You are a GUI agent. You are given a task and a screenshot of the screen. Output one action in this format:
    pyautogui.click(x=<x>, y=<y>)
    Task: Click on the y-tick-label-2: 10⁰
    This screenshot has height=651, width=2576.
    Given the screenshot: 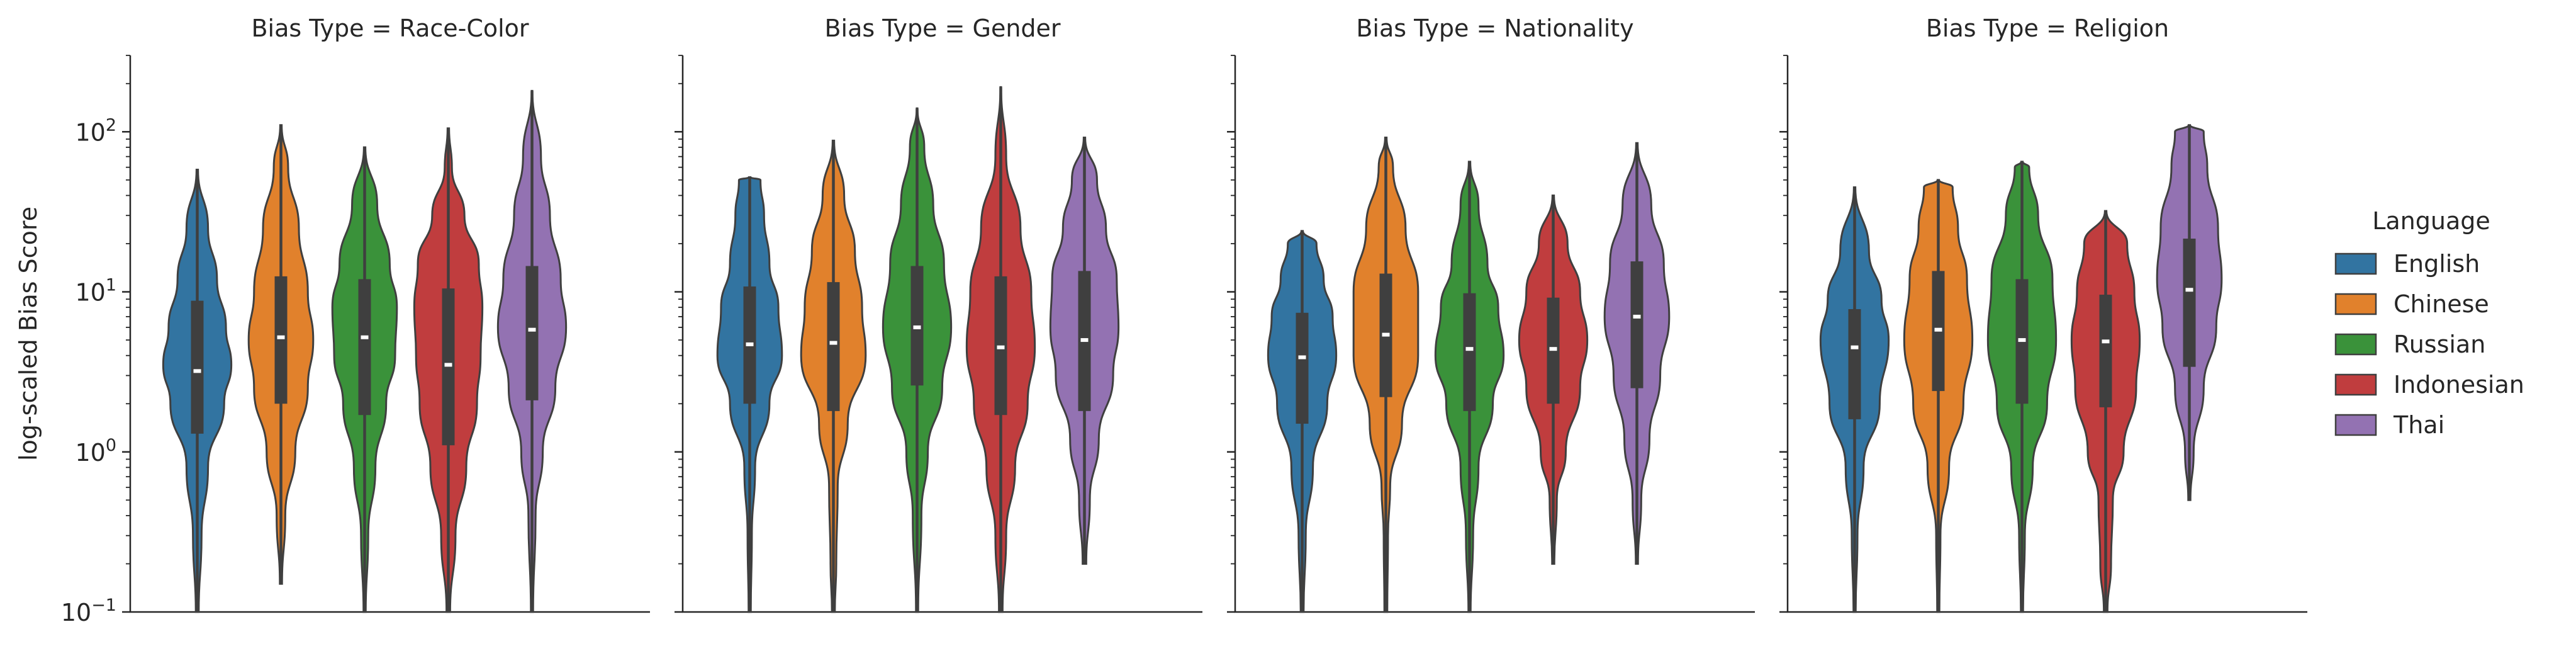 What is the action you would take?
    pyautogui.click(x=95, y=451)
    